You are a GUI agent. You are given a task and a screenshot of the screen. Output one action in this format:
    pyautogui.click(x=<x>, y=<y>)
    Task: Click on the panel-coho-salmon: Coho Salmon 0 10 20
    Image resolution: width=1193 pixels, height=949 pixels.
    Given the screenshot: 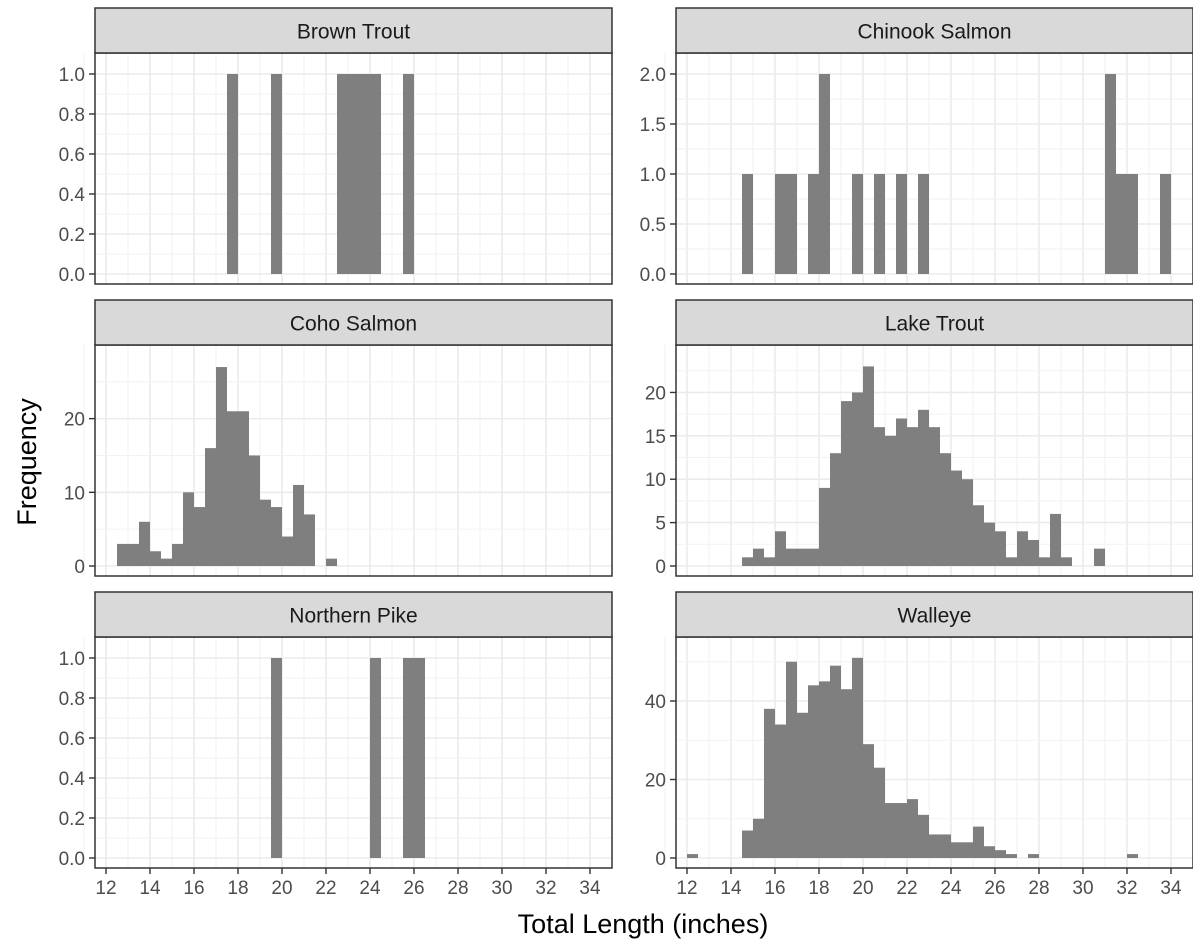 What is the action you would take?
    pyautogui.click(x=338, y=438)
    